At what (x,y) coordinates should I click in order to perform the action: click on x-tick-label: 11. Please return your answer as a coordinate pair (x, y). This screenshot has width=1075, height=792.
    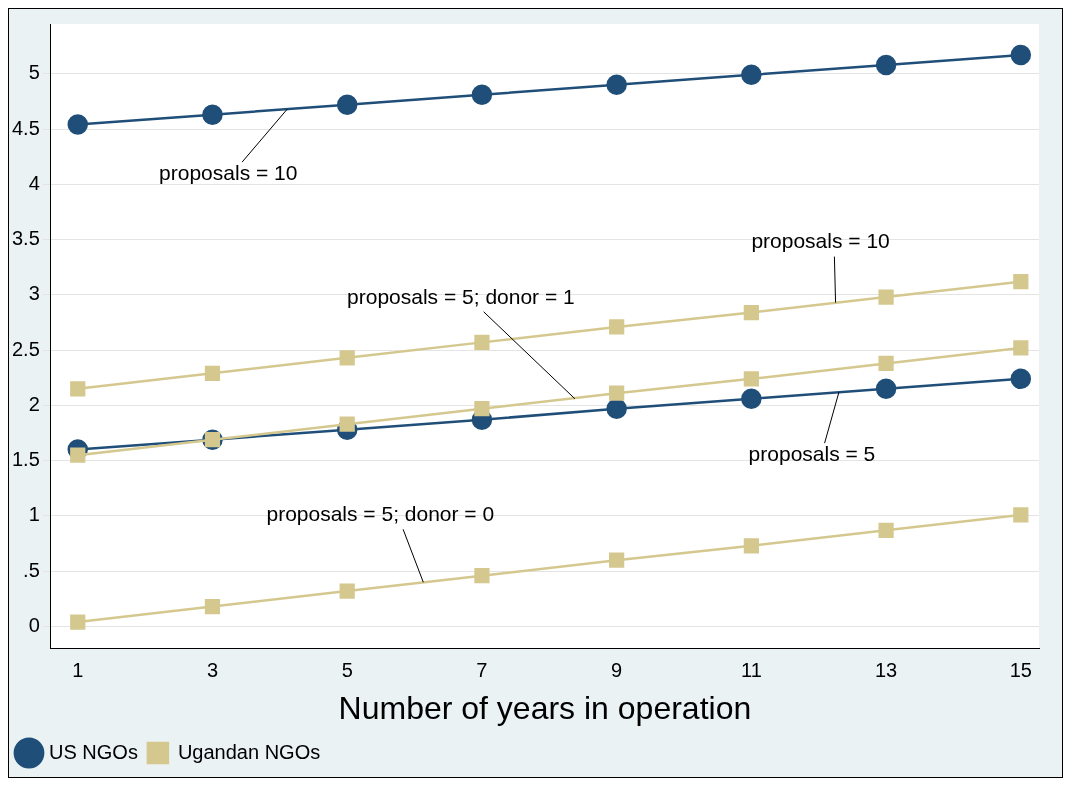
    Looking at the image, I should click on (751, 670).